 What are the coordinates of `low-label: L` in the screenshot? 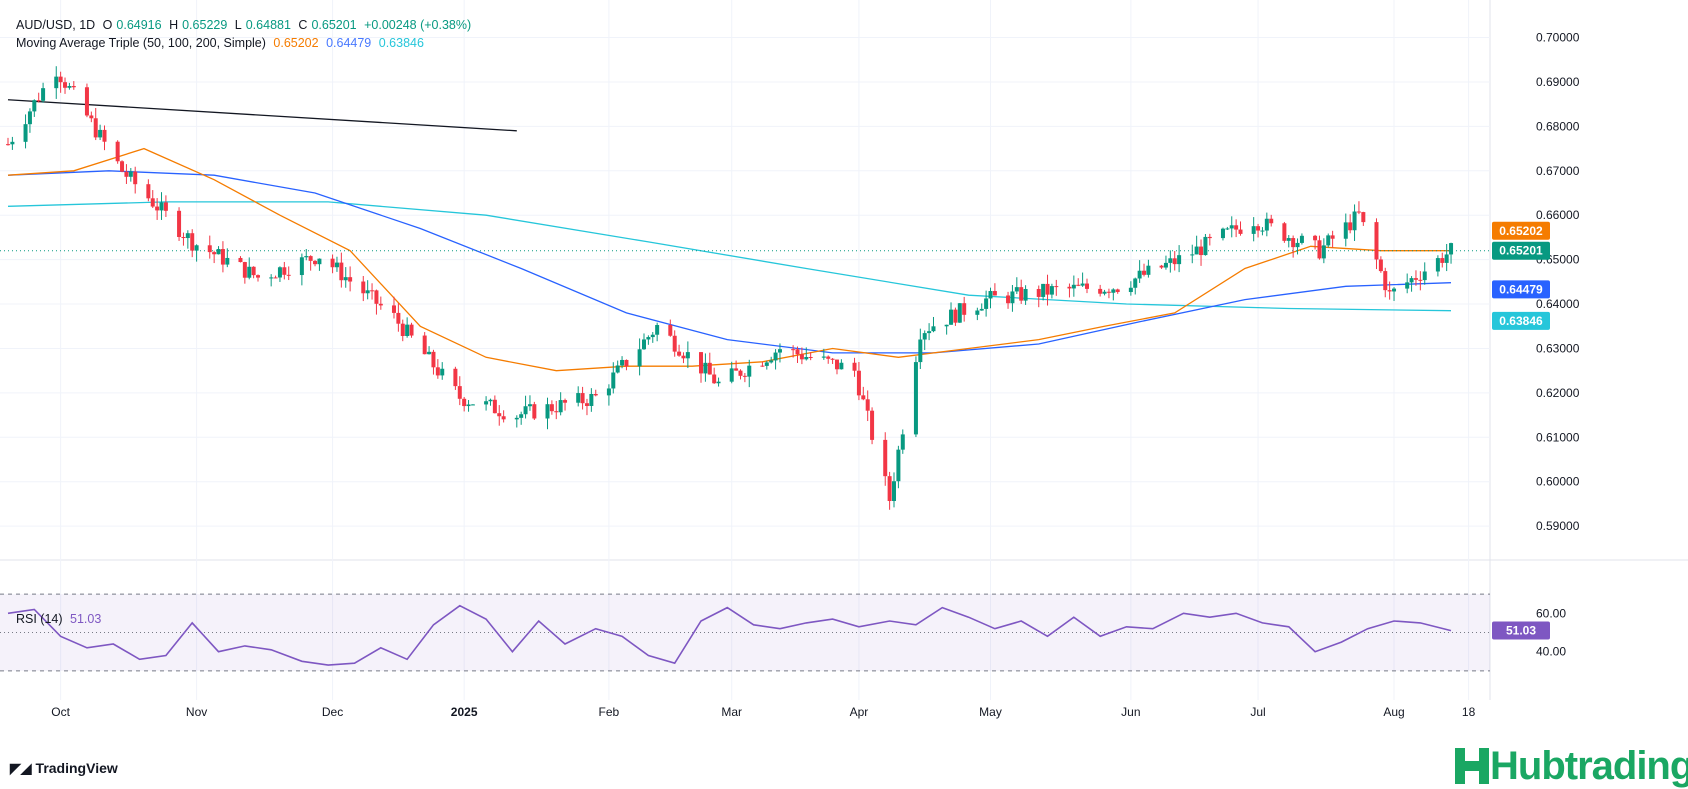 It's located at (238, 25).